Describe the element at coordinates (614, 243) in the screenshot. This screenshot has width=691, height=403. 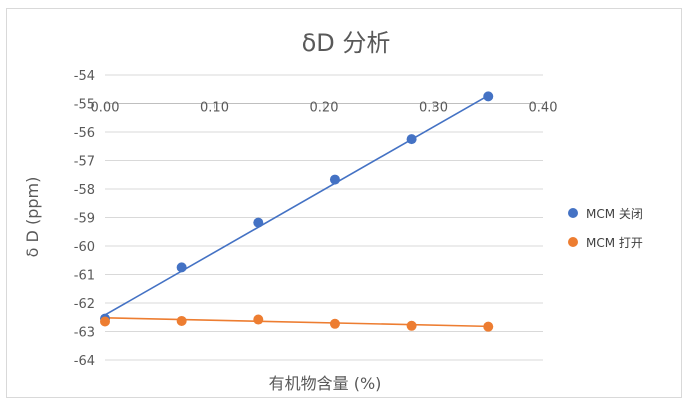
I see `legend-label-1: MCM 打开` at that location.